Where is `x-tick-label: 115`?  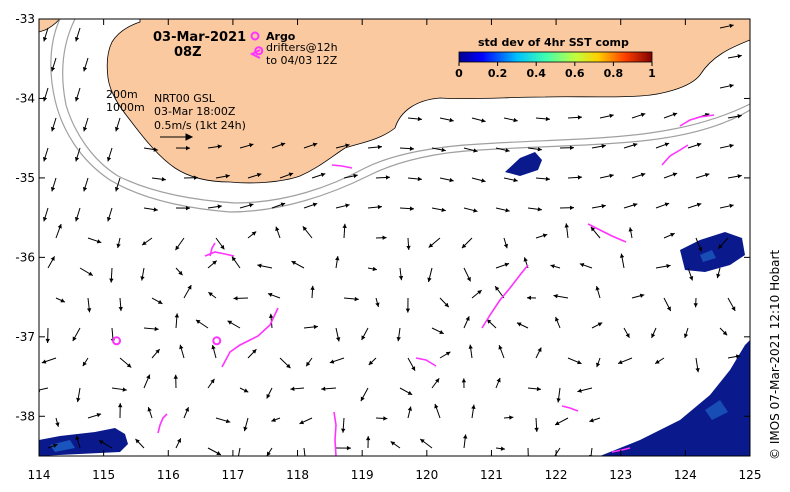 x-tick-label: 115 is located at coordinates (103, 475).